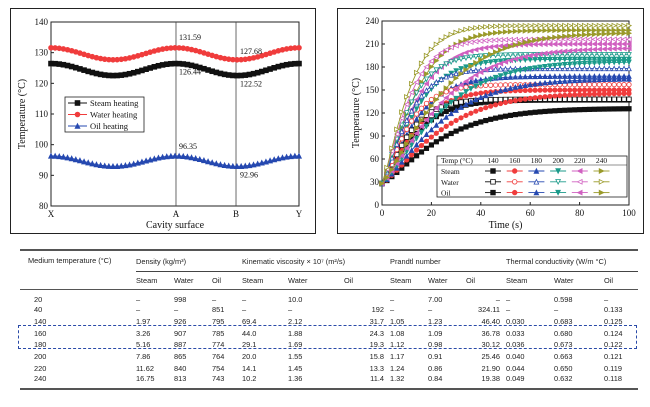 The height and width of the screenshot is (407, 650). What do you see at coordinates (145, 379) in the screenshot?
I see `table-cell: 16.75` at bounding box center [145, 379].